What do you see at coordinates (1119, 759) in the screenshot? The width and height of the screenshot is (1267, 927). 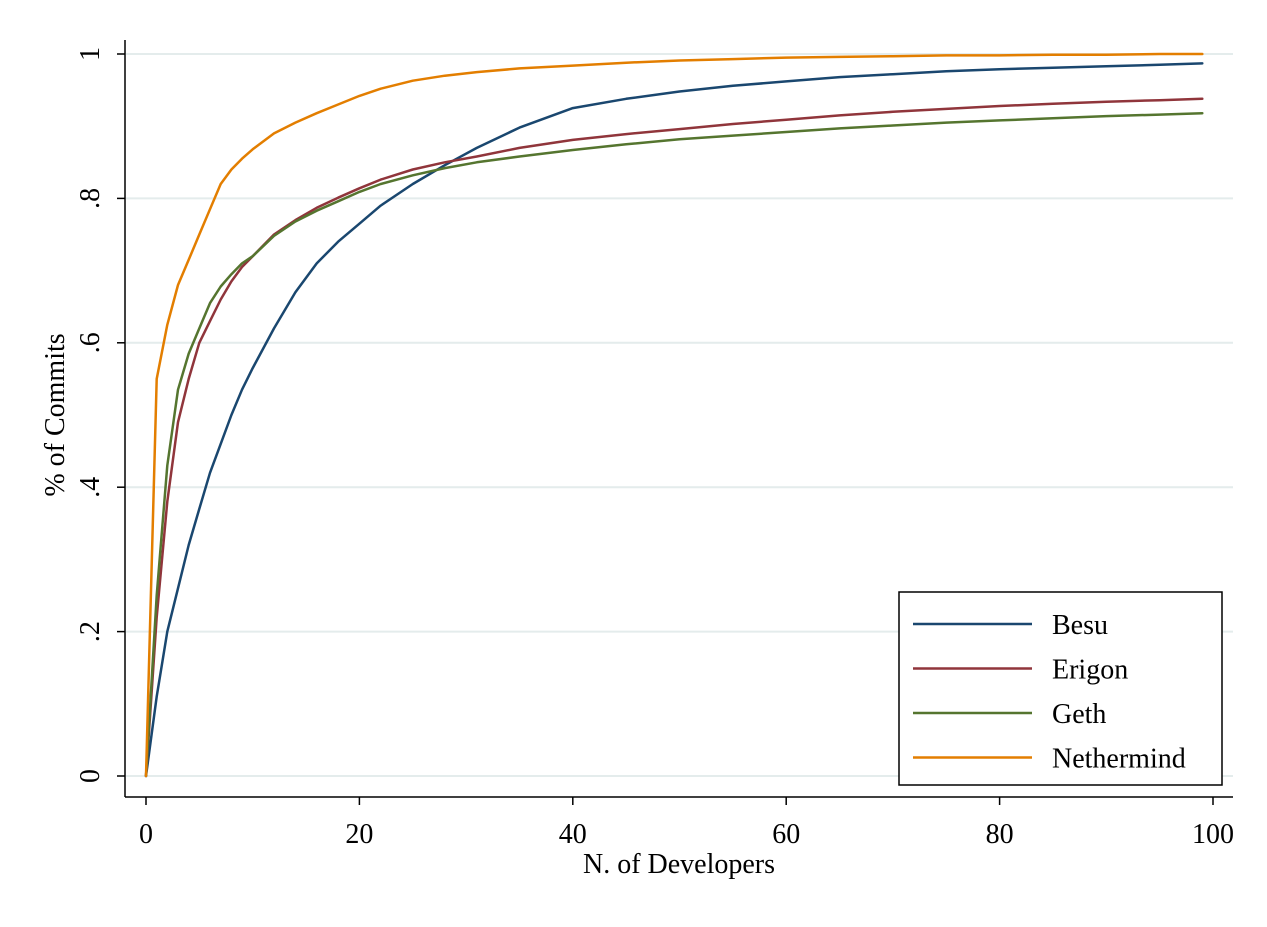 I see `legend-label-nethermind: Nethermind` at bounding box center [1119, 759].